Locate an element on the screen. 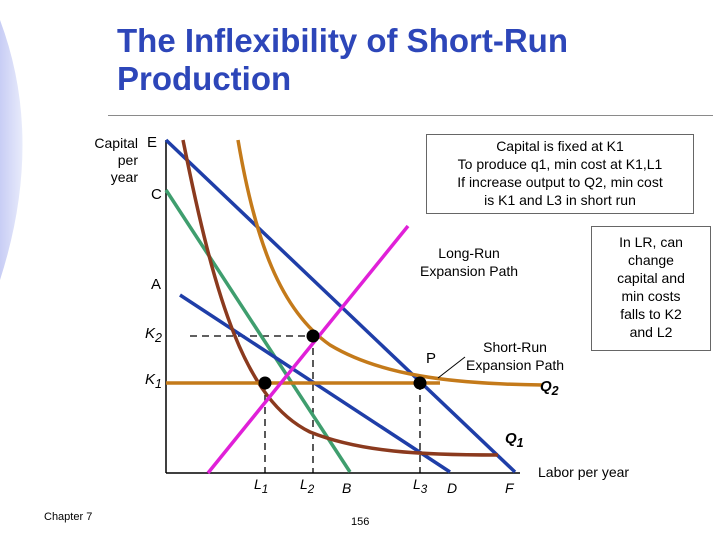 The height and width of the screenshot is (540, 720). tick-k1: K1 is located at coordinates (153, 381).